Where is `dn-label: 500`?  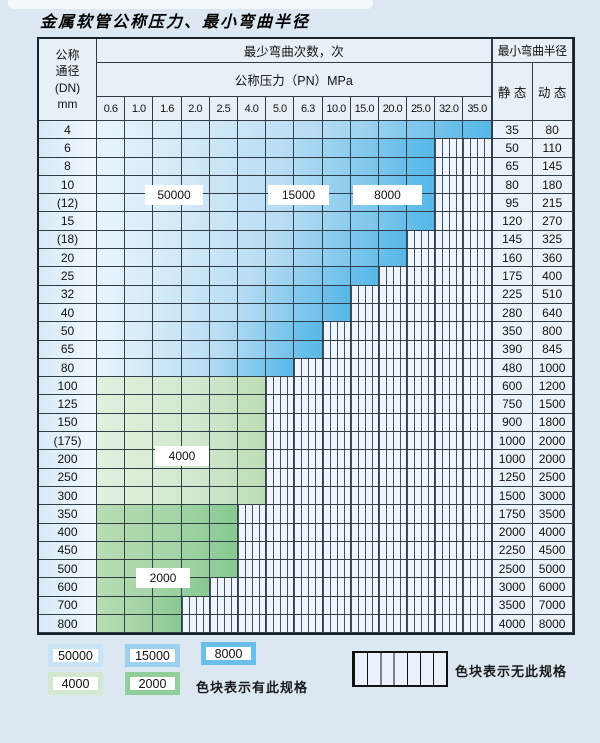
dn-label: 500 is located at coordinates (68, 569).